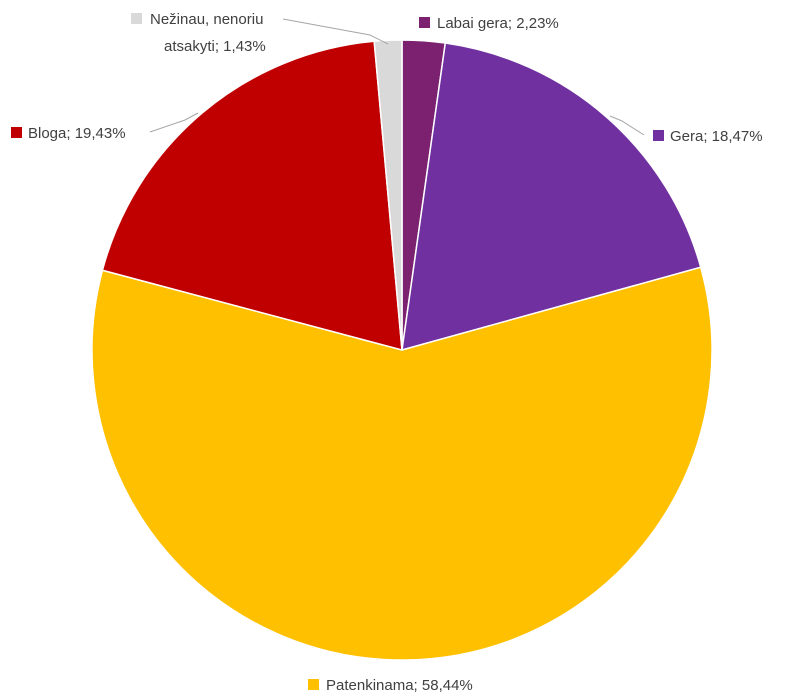 The image size is (789, 696). I want to click on legend-swatch-patenkinama, so click(313, 684).